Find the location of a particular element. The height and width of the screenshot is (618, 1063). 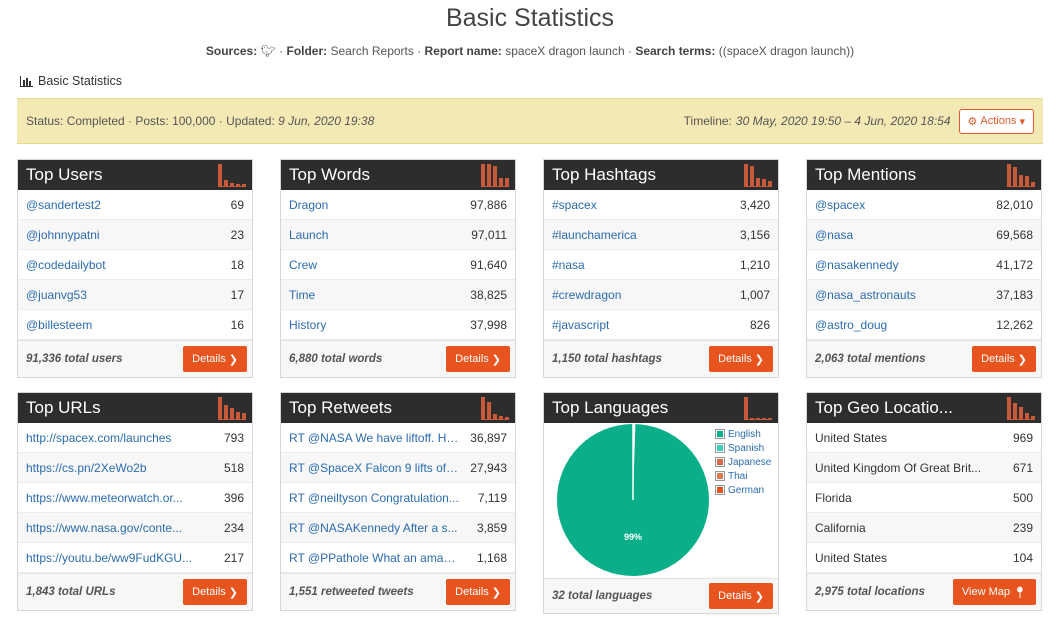

list-item: History 37,998 is located at coordinates (398, 325).